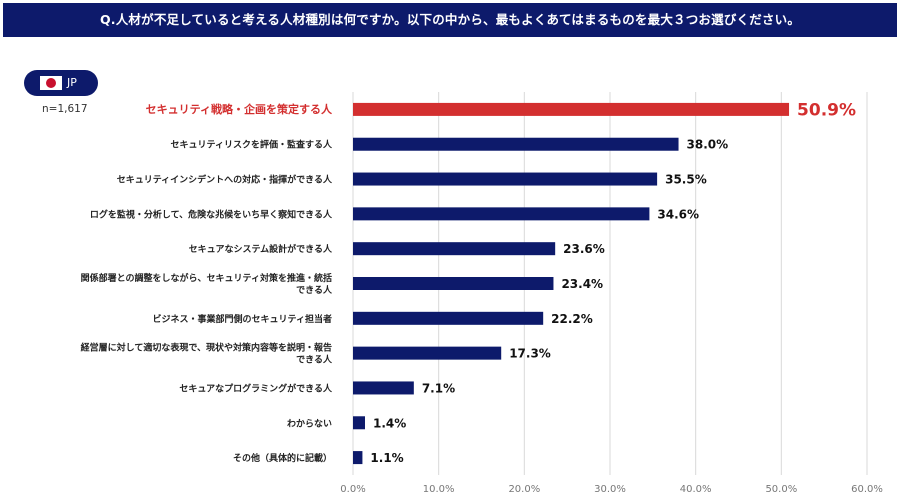 Image resolution: width=900 pixels, height=502 pixels. I want to click on value-label: 7.1%, so click(438, 388).